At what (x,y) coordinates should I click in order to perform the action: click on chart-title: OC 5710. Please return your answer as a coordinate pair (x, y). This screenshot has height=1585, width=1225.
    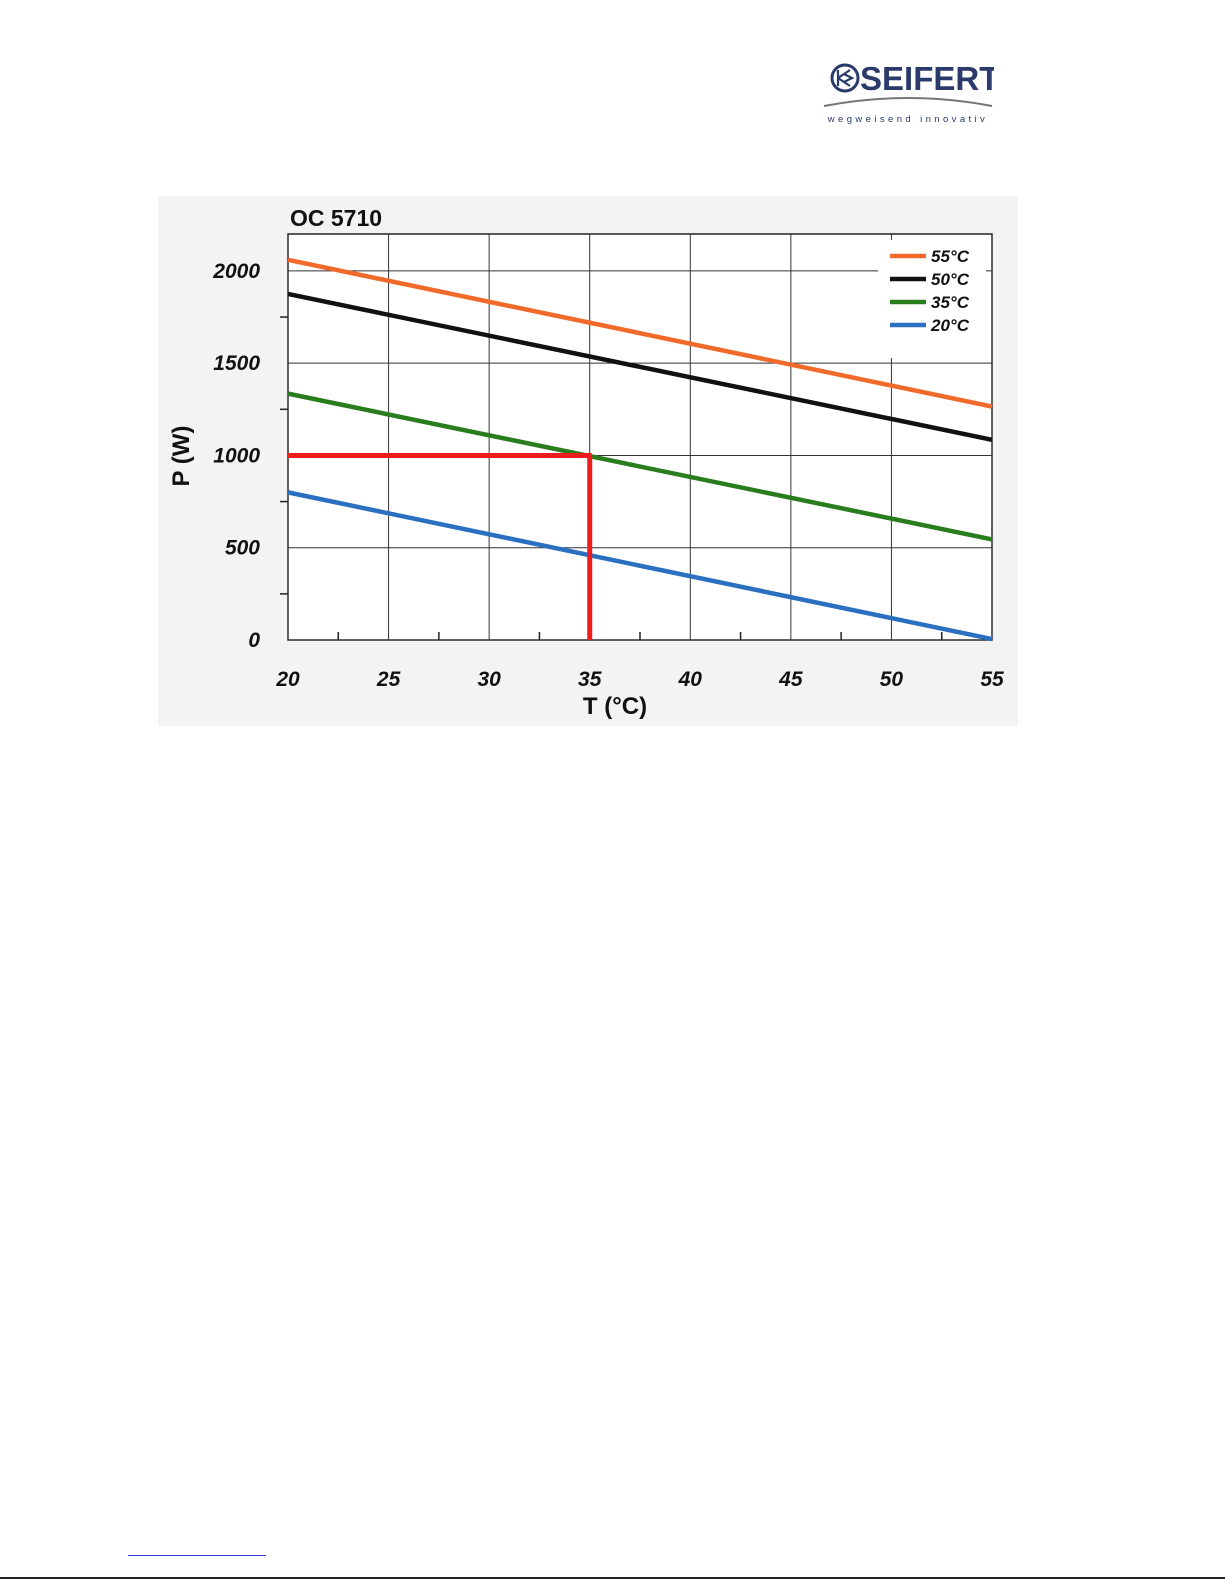
    Looking at the image, I should click on (336, 218).